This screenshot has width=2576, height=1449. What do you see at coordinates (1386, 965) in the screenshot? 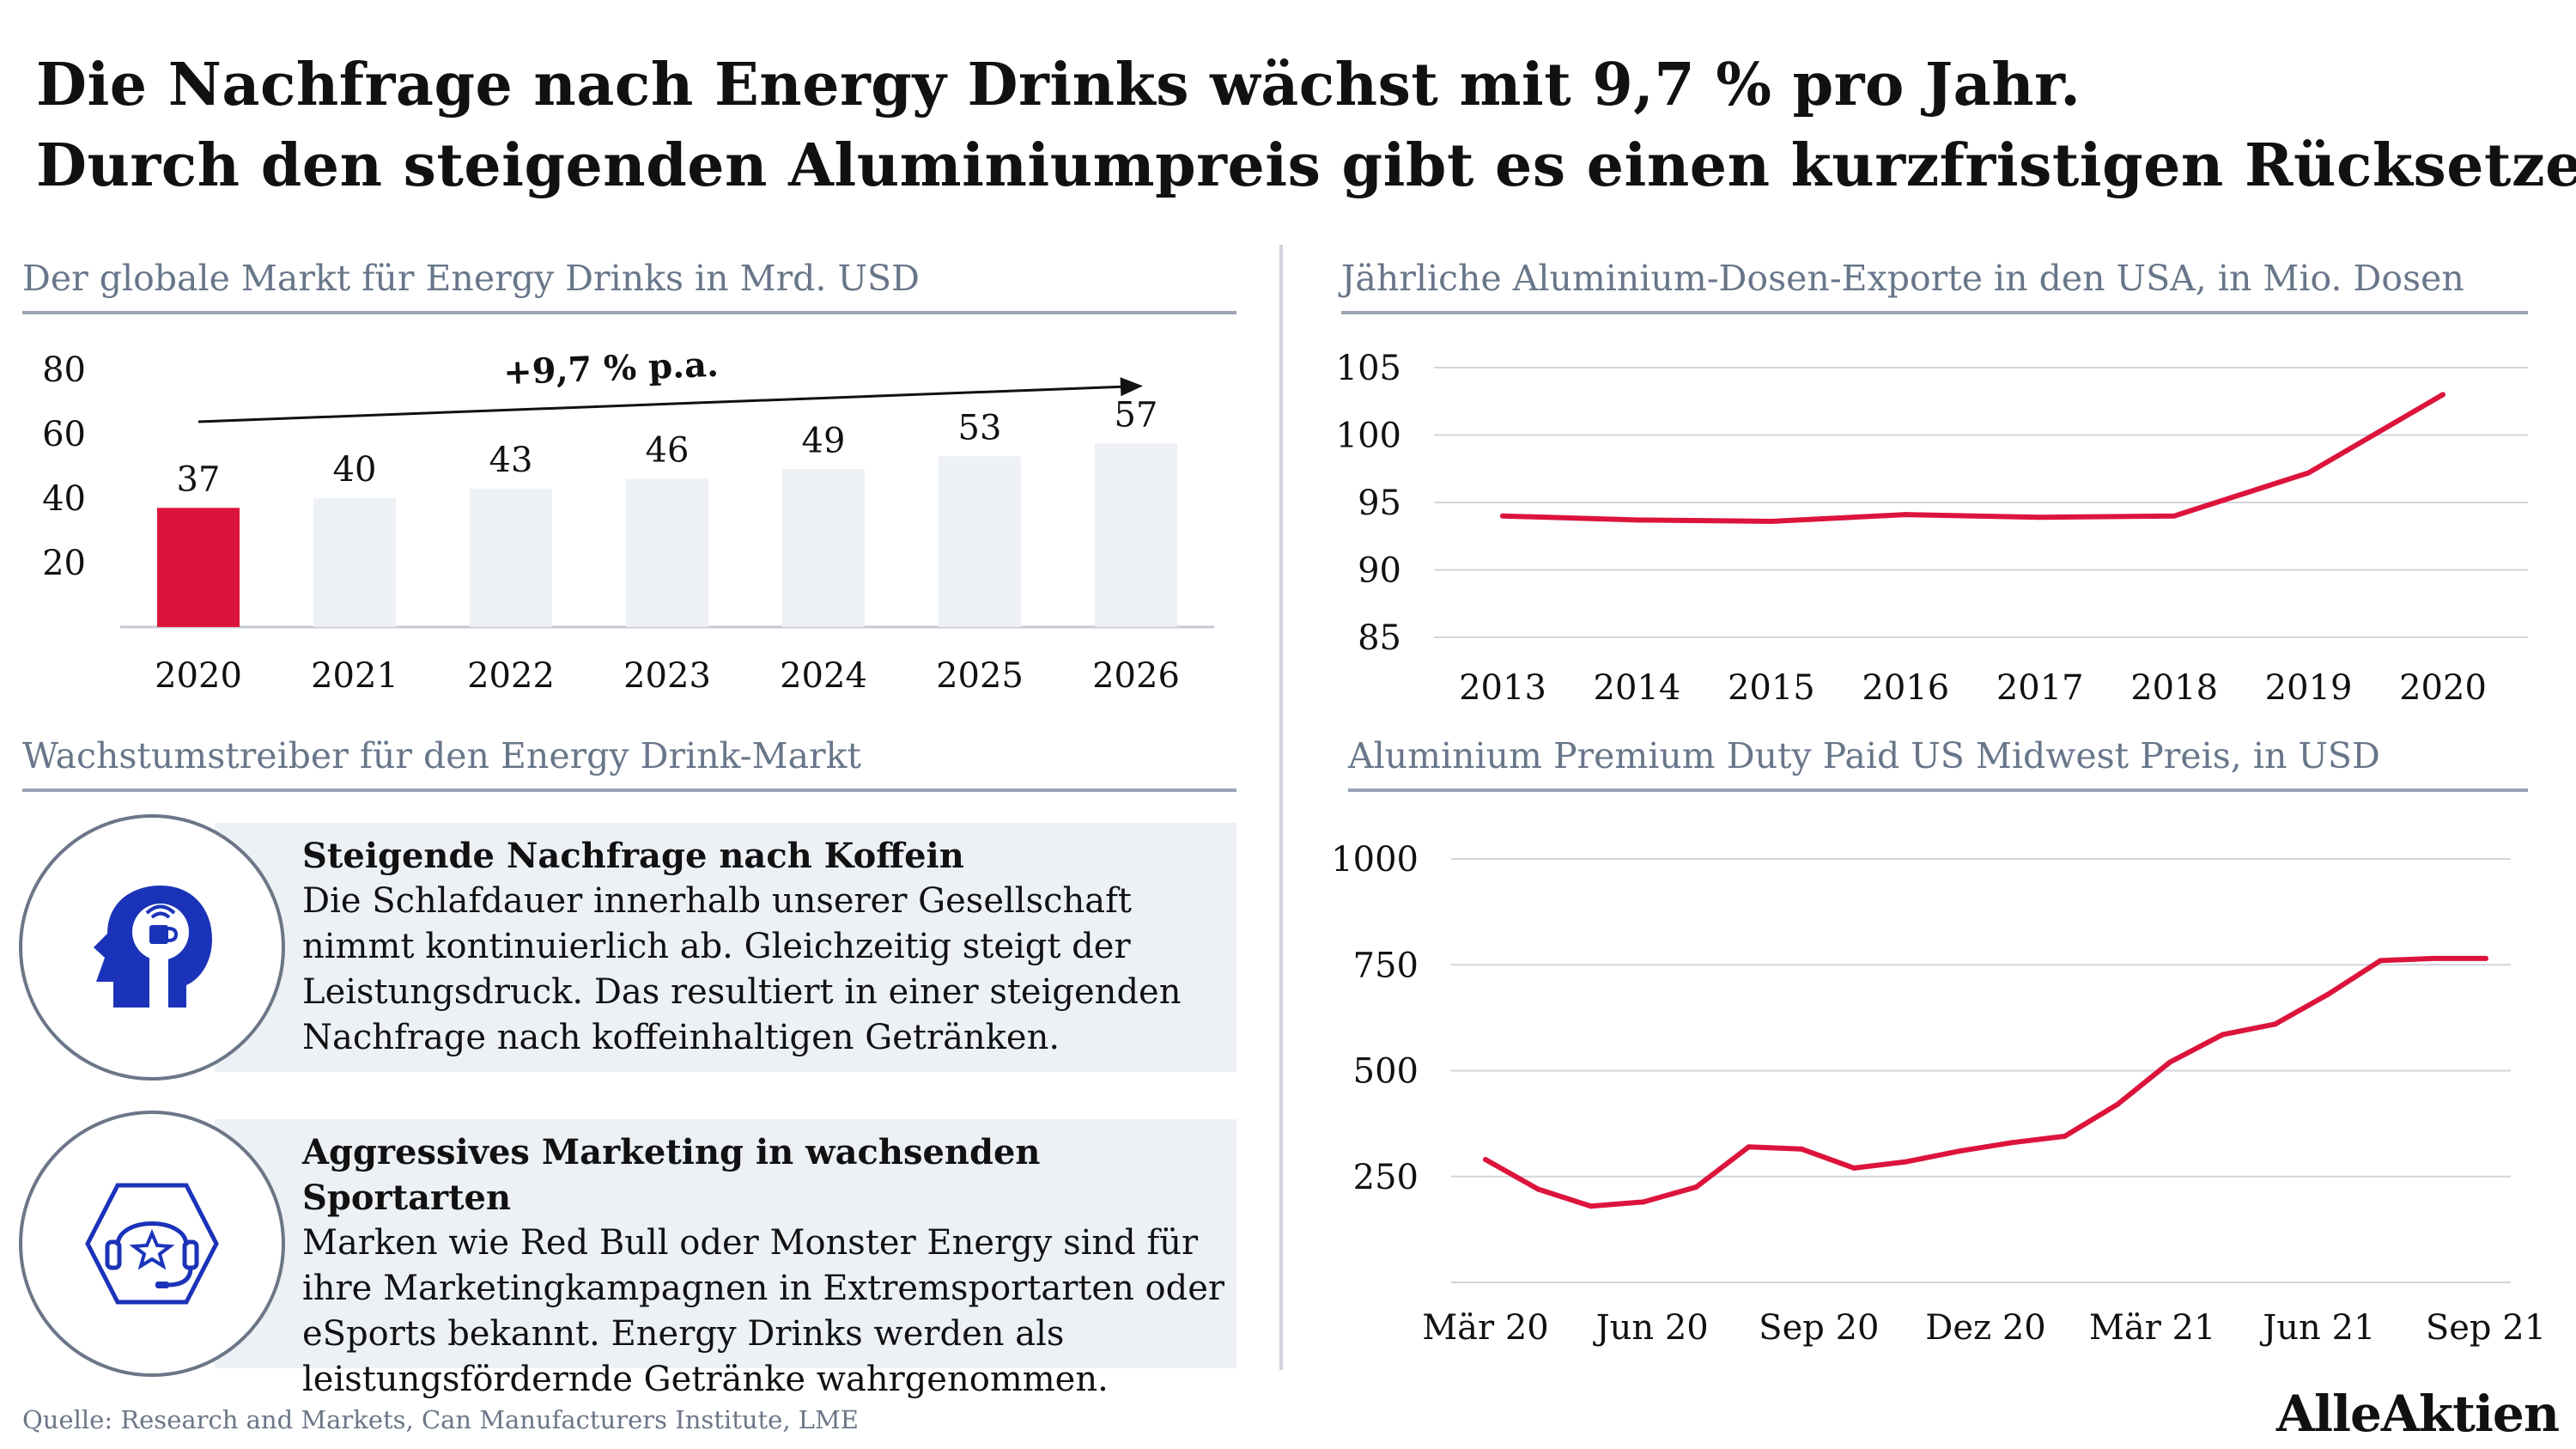
I see `y-tick-label: 750` at bounding box center [1386, 965].